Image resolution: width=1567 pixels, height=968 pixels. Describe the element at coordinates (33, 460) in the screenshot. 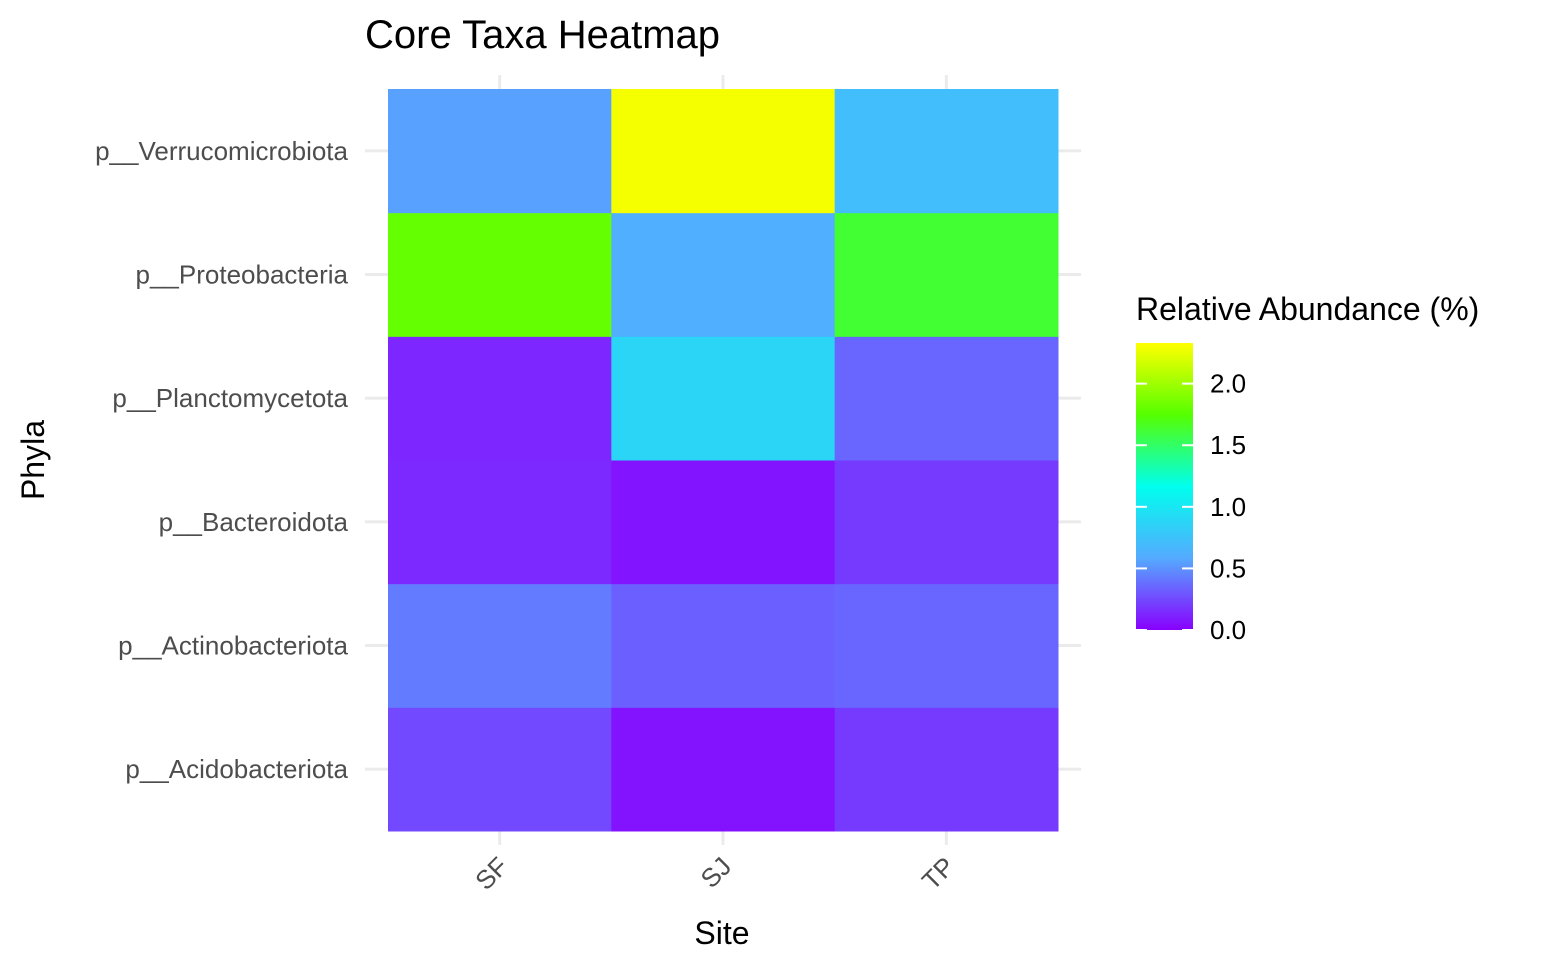

I see `y-axis-title: Phyla` at that location.